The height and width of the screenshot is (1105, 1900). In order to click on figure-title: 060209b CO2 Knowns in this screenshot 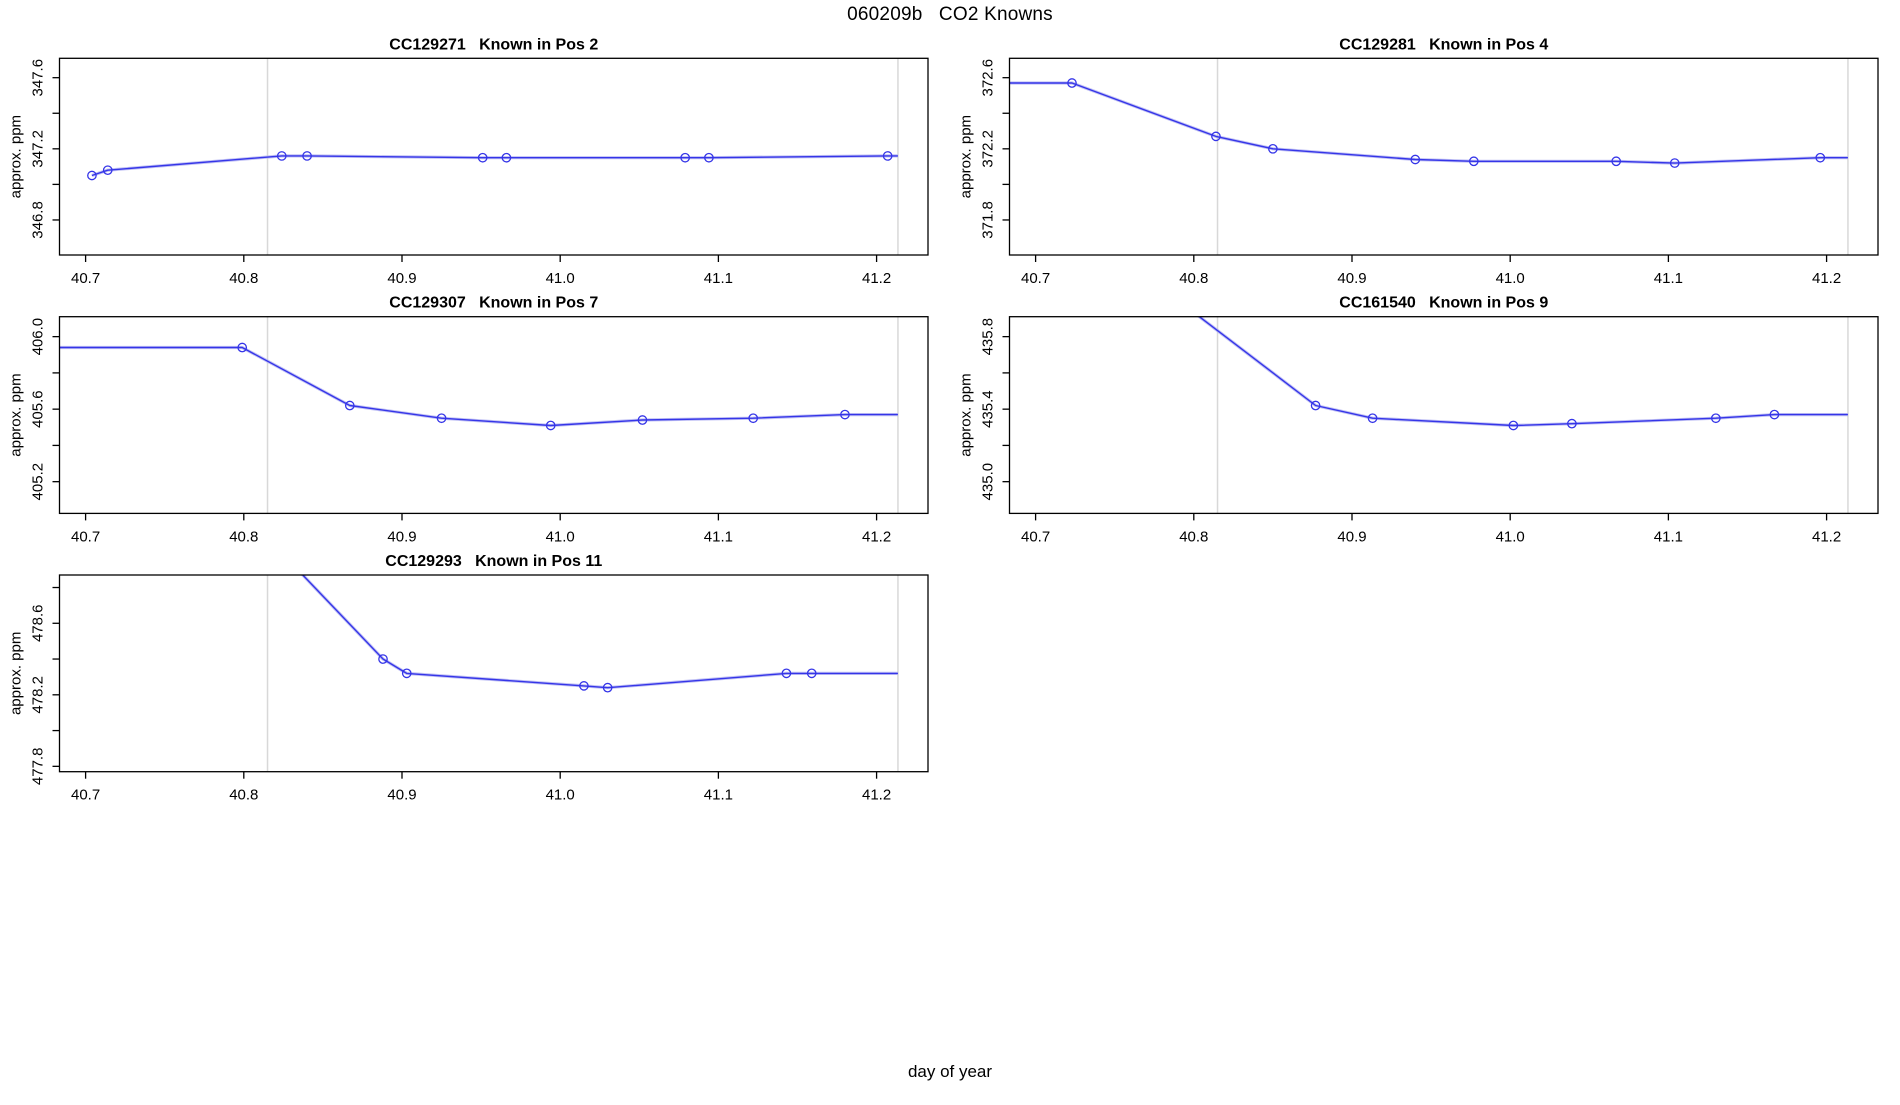, I will do `click(950, 14)`.